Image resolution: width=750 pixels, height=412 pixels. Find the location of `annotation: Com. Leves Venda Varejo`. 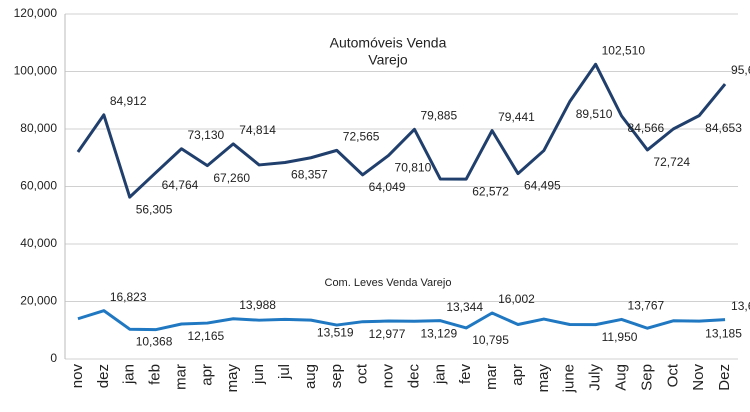

annotation: Com. Leves Venda Varejo is located at coordinates (388, 283).